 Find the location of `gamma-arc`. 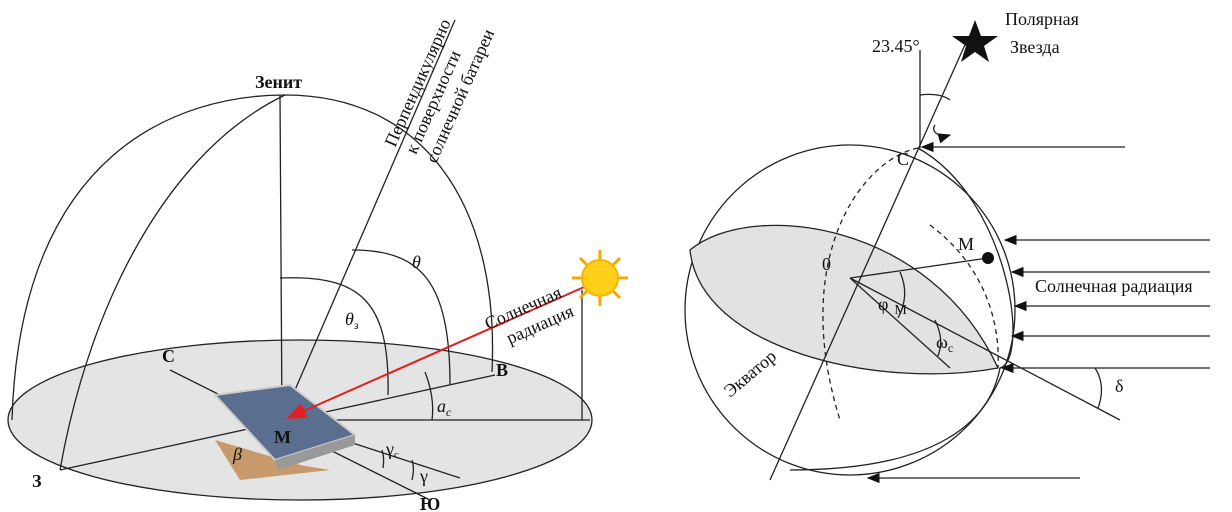

gamma-arc is located at coordinates (413, 470).